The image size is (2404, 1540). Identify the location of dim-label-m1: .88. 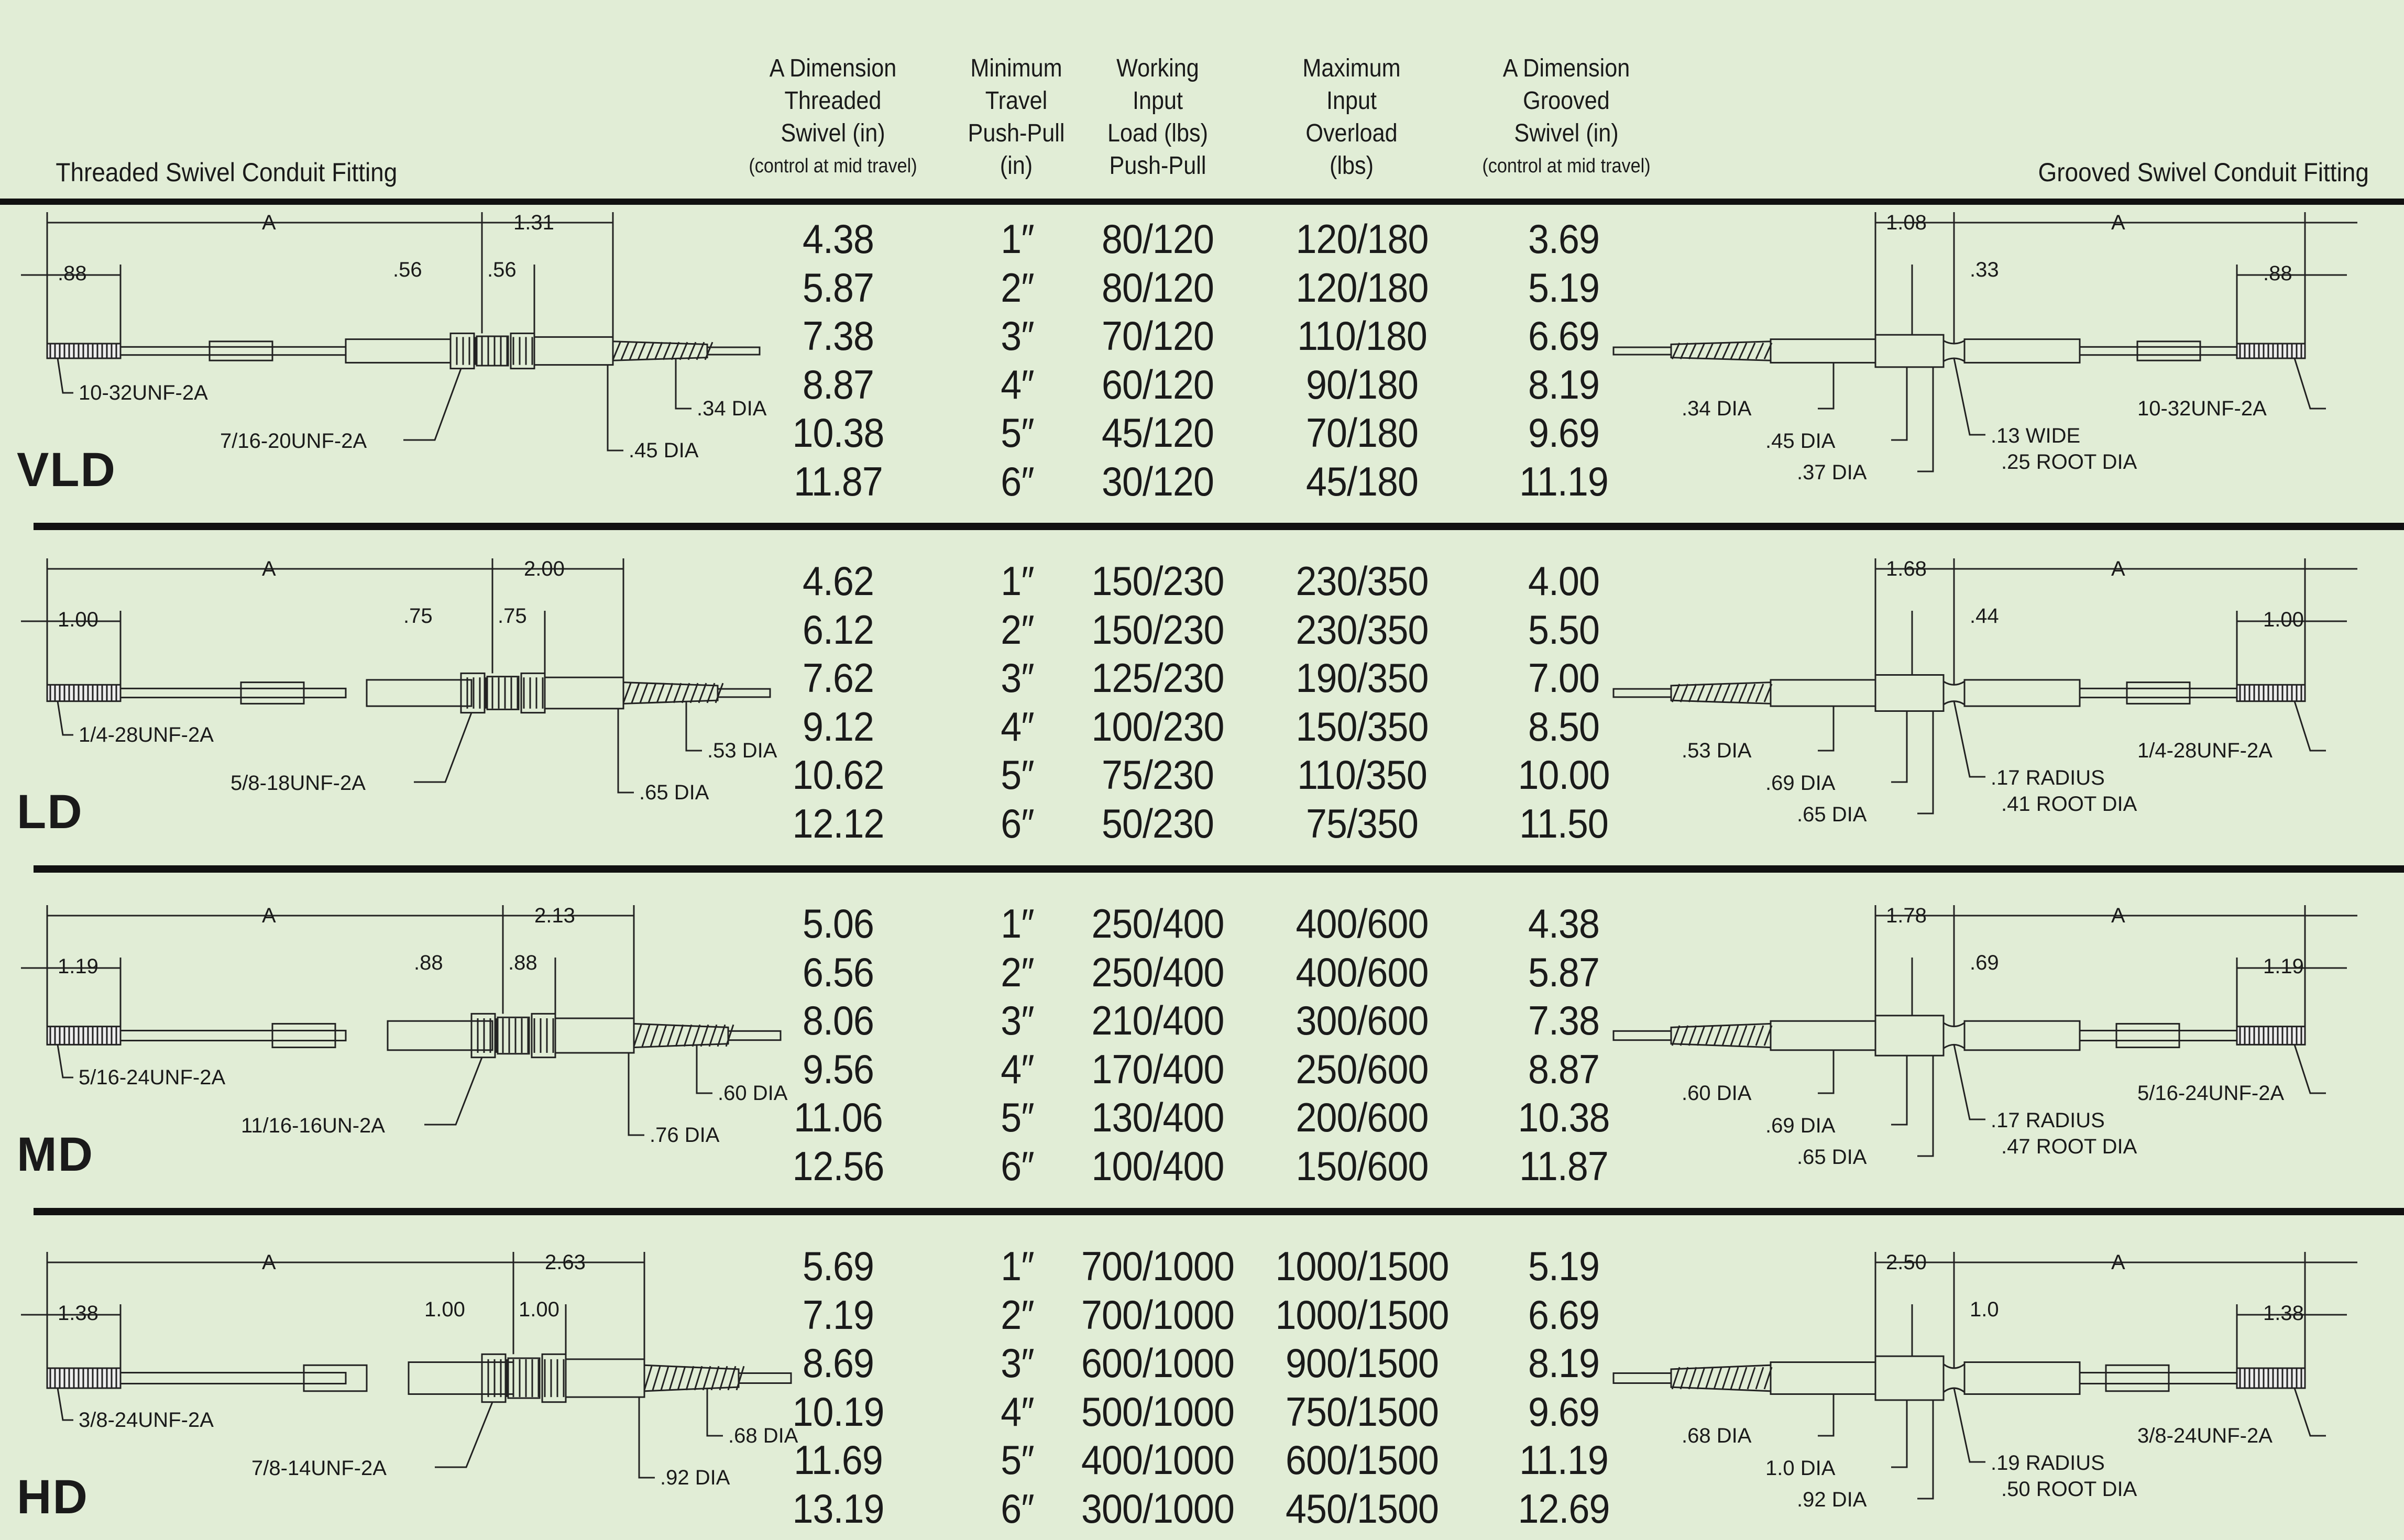
(429, 962).